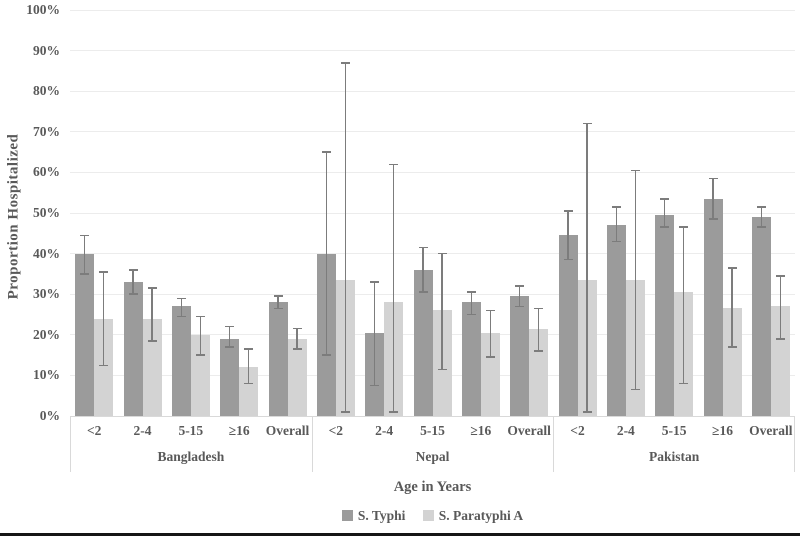 This screenshot has width=800, height=536. I want to click on bar-bangladesh-3-paratyphi, so click(249, 391).